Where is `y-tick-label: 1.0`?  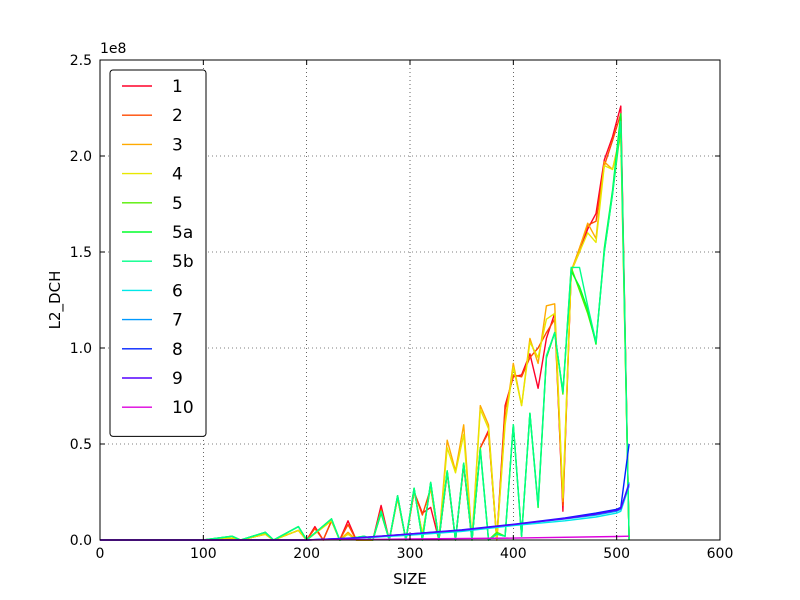
y-tick-label: 1.0 is located at coordinates (81, 349).